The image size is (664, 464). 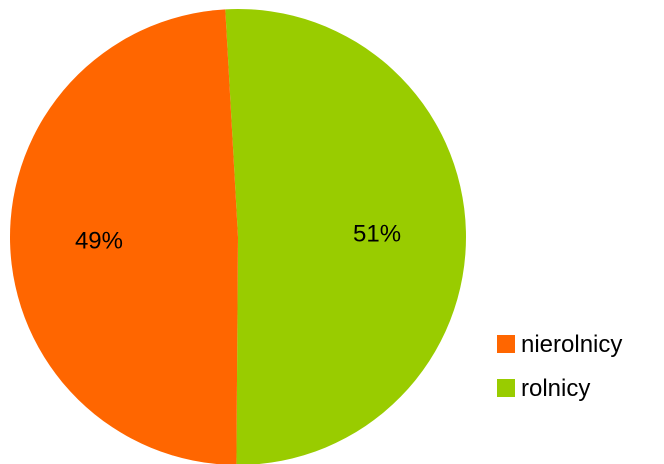 What do you see at coordinates (99, 240) in the screenshot?
I see `data-label-nierolnicy: 49%` at bounding box center [99, 240].